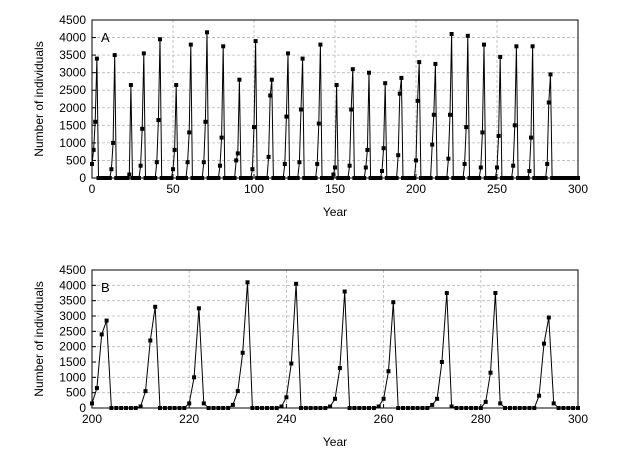 Image resolution: width=624 pixels, height=468 pixels. I want to click on panel-a-y-tick-label: 4500, so click(72, 20).